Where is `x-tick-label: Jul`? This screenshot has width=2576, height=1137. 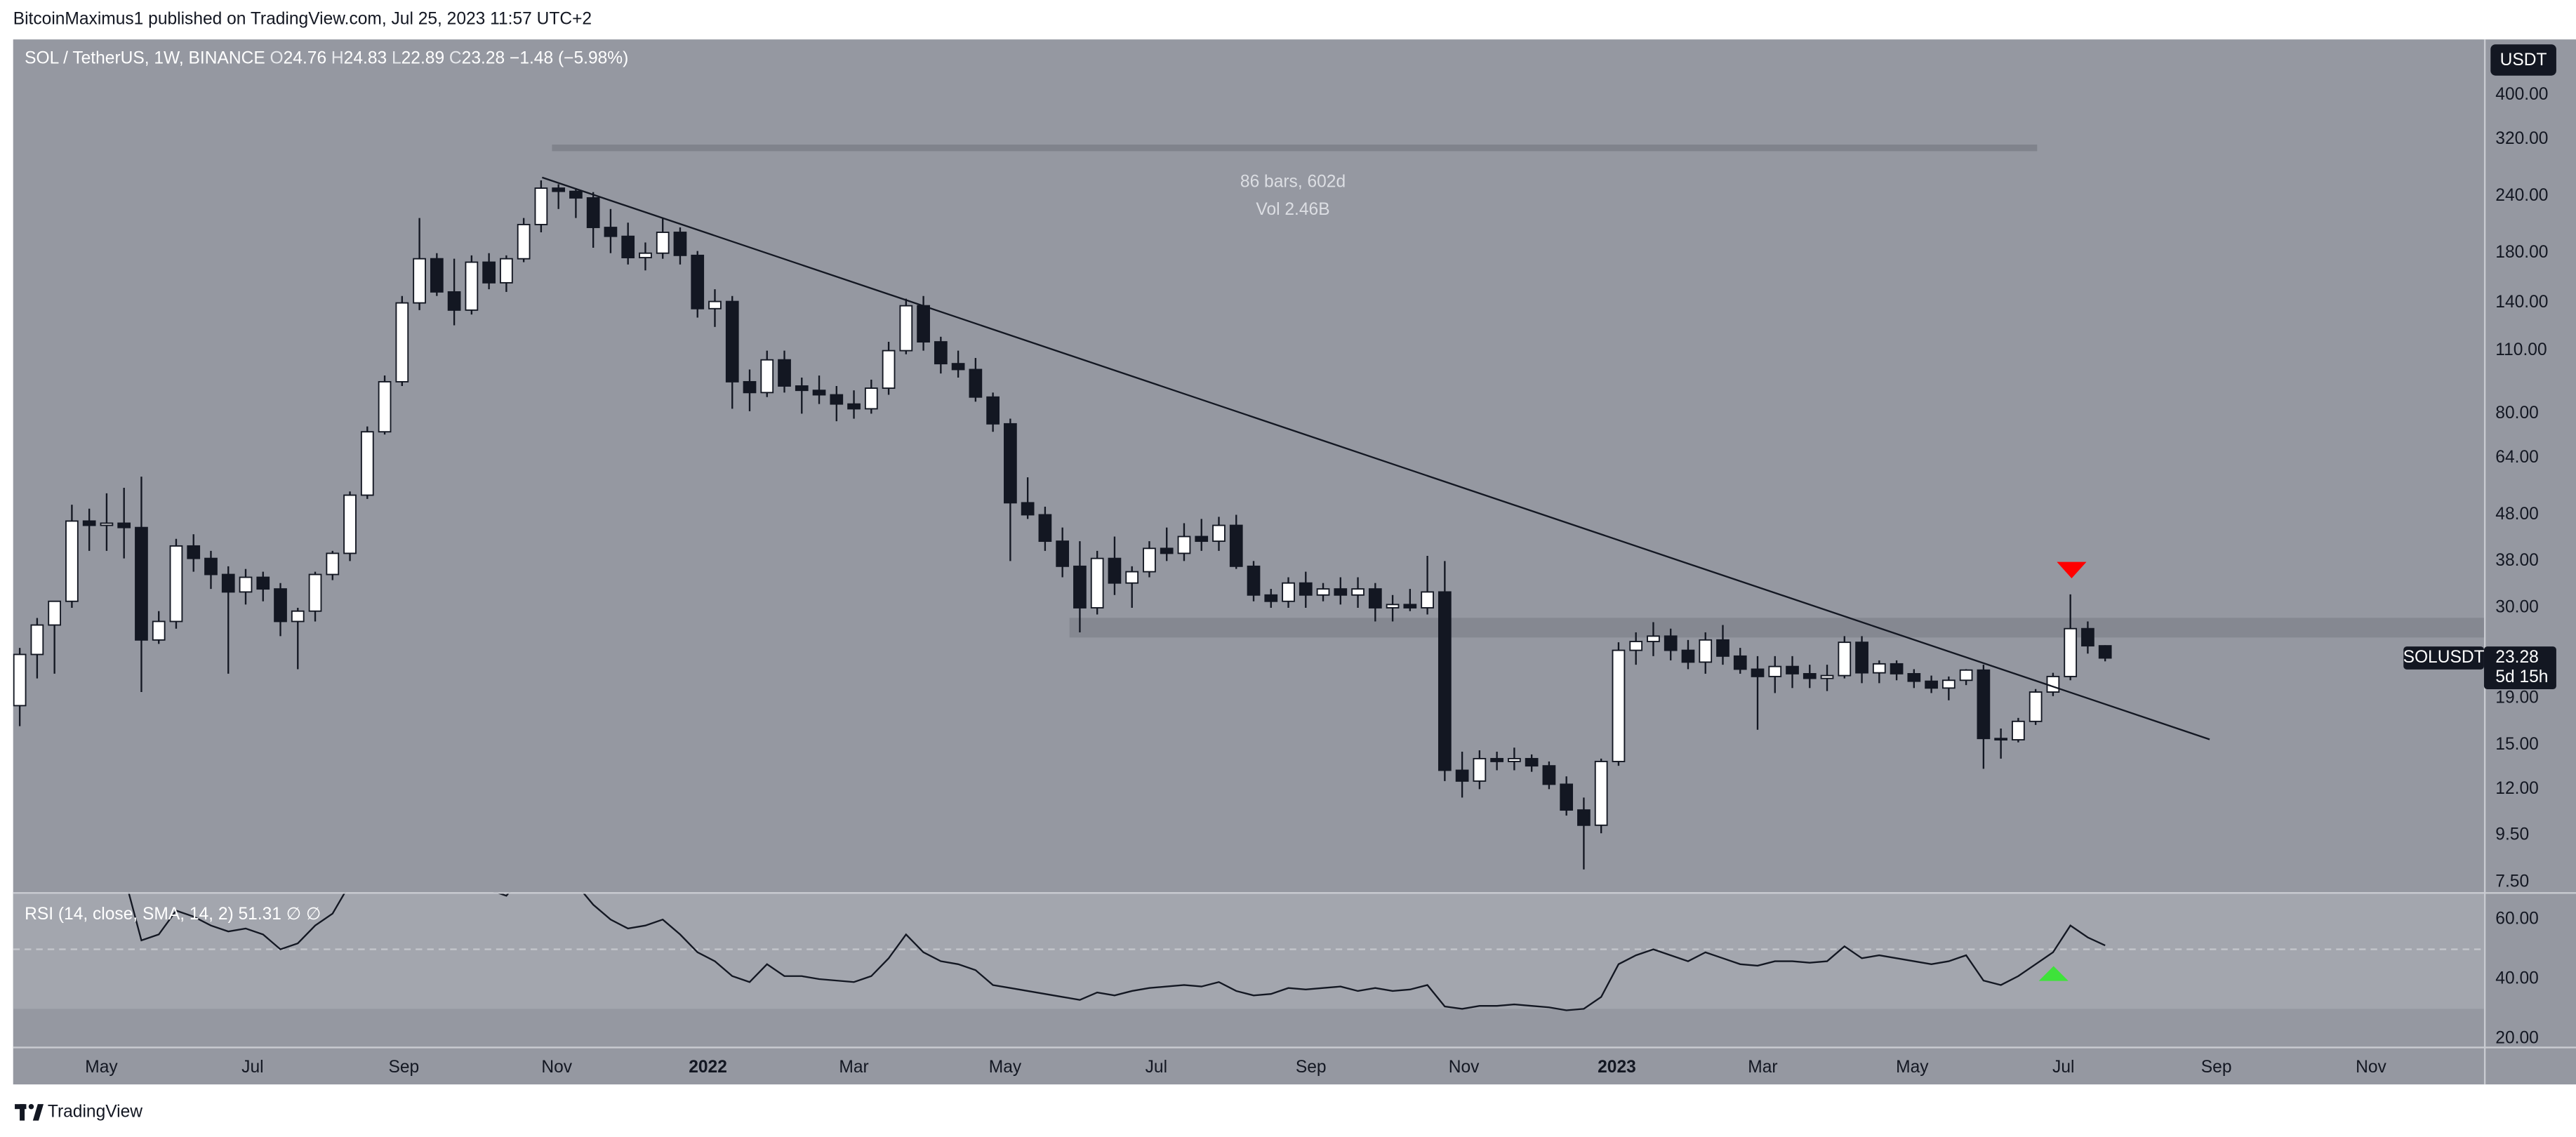
x-tick-label: Jul is located at coordinates (252, 1067).